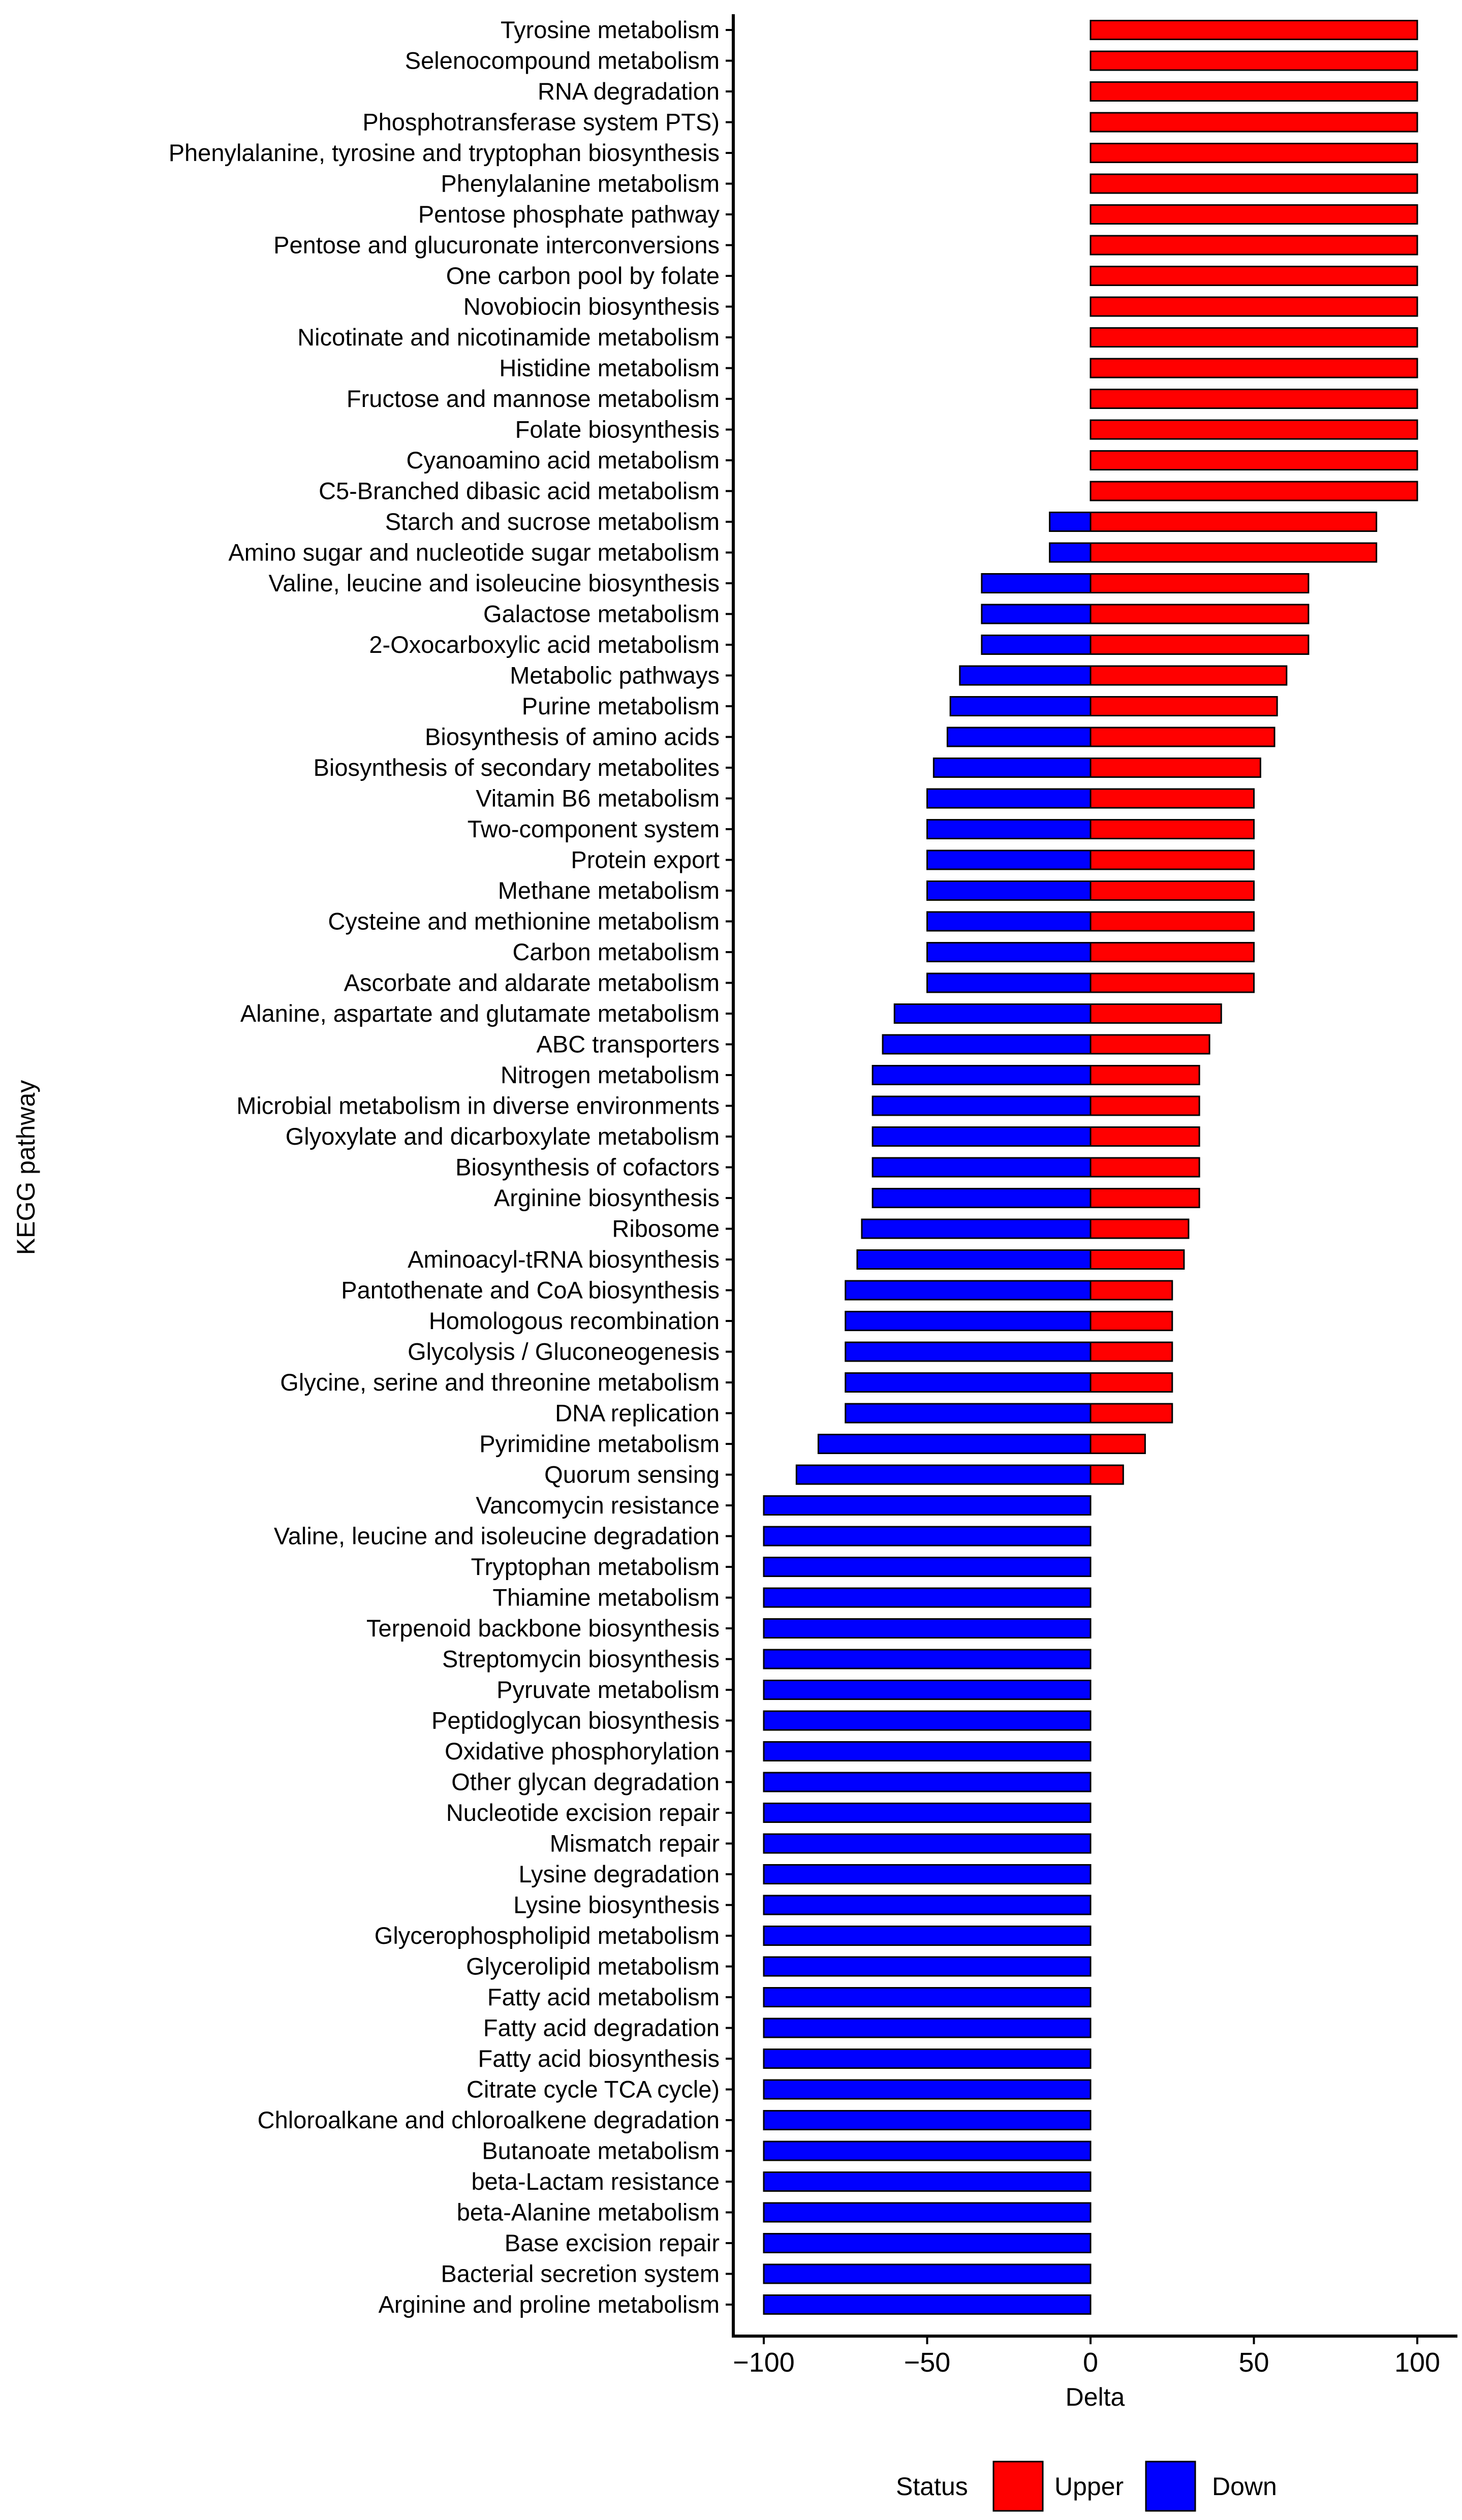 The image size is (1462, 2520). What do you see at coordinates (549, 2304) in the screenshot?
I see `category-label: Arginine and proline metabolism` at bounding box center [549, 2304].